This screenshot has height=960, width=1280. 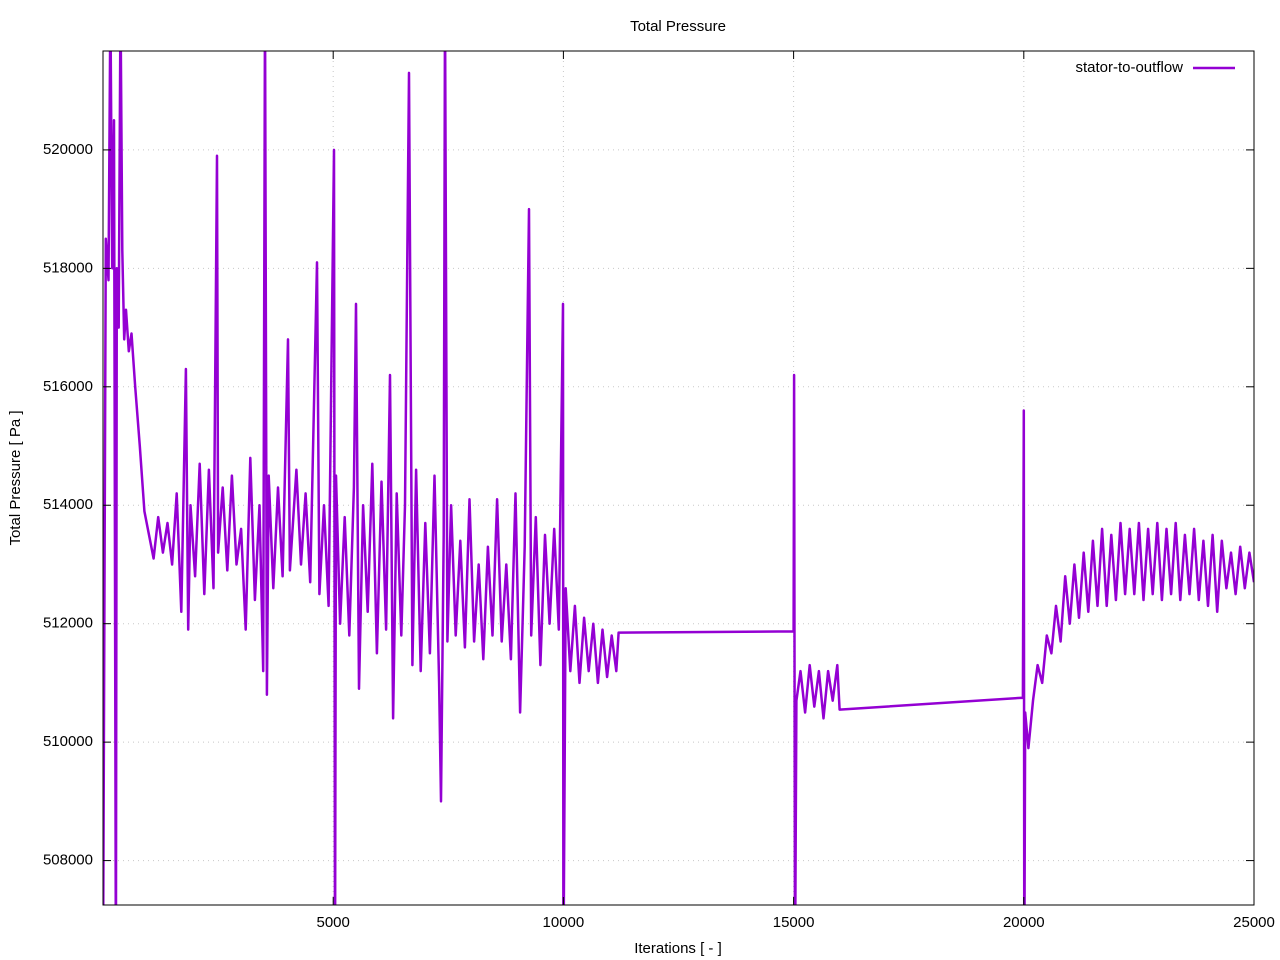 I want to click on y-tick-label: 510000, so click(x=68, y=741).